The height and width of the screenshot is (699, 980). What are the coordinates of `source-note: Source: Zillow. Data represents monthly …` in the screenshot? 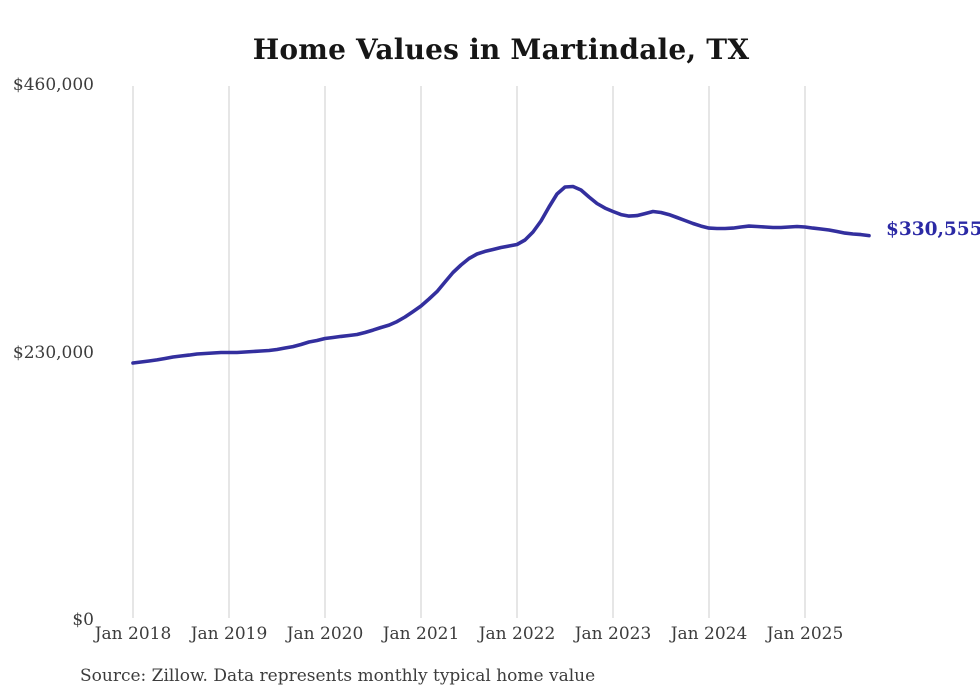 It's located at (338, 676).